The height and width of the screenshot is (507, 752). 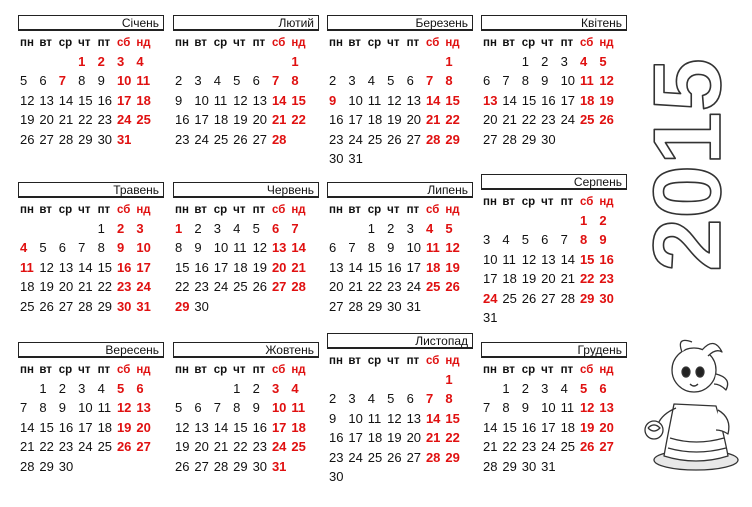 What do you see at coordinates (355, 158) in the screenshot?
I see `day-cell: 31` at bounding box center [355, 158].